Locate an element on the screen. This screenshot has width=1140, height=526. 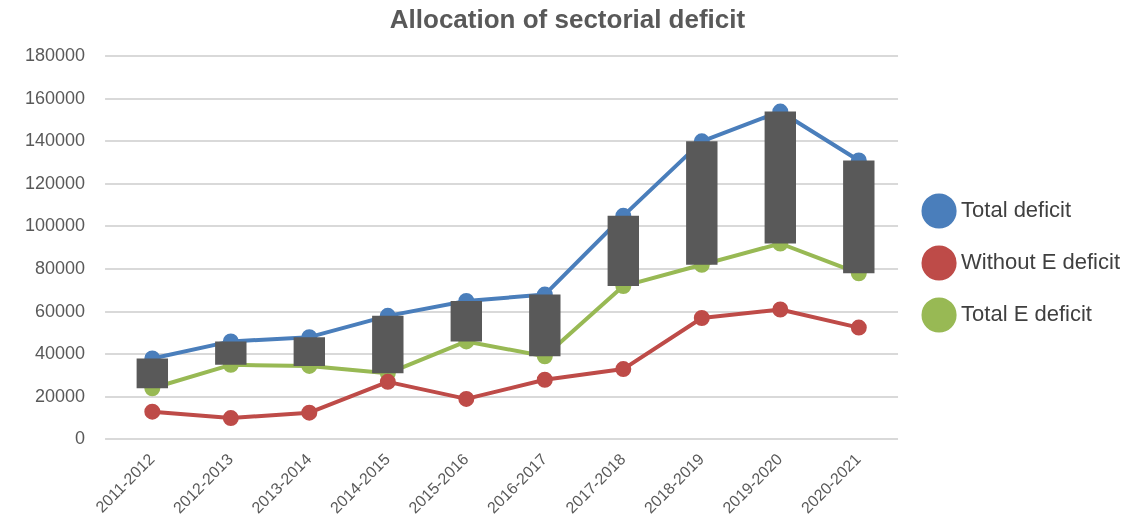
y-tick-label: 40000 is located at coordinates (60, 353).